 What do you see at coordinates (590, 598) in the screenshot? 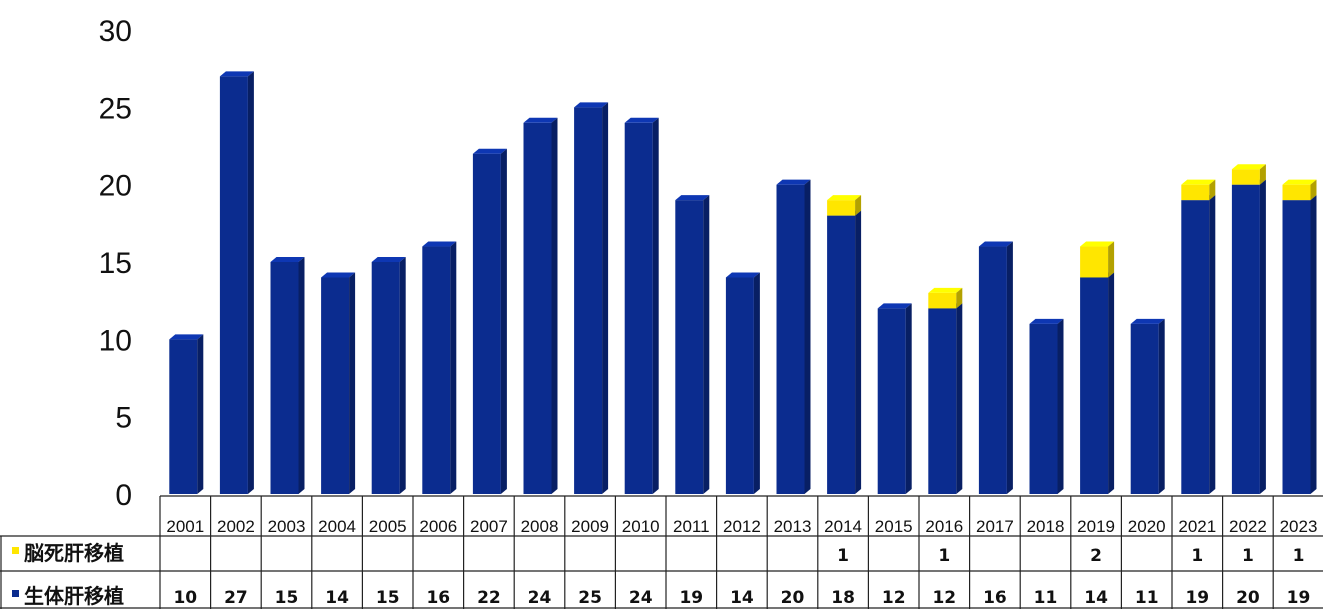
I see `living-donor-value: 25` at bounding box center [590, 598].